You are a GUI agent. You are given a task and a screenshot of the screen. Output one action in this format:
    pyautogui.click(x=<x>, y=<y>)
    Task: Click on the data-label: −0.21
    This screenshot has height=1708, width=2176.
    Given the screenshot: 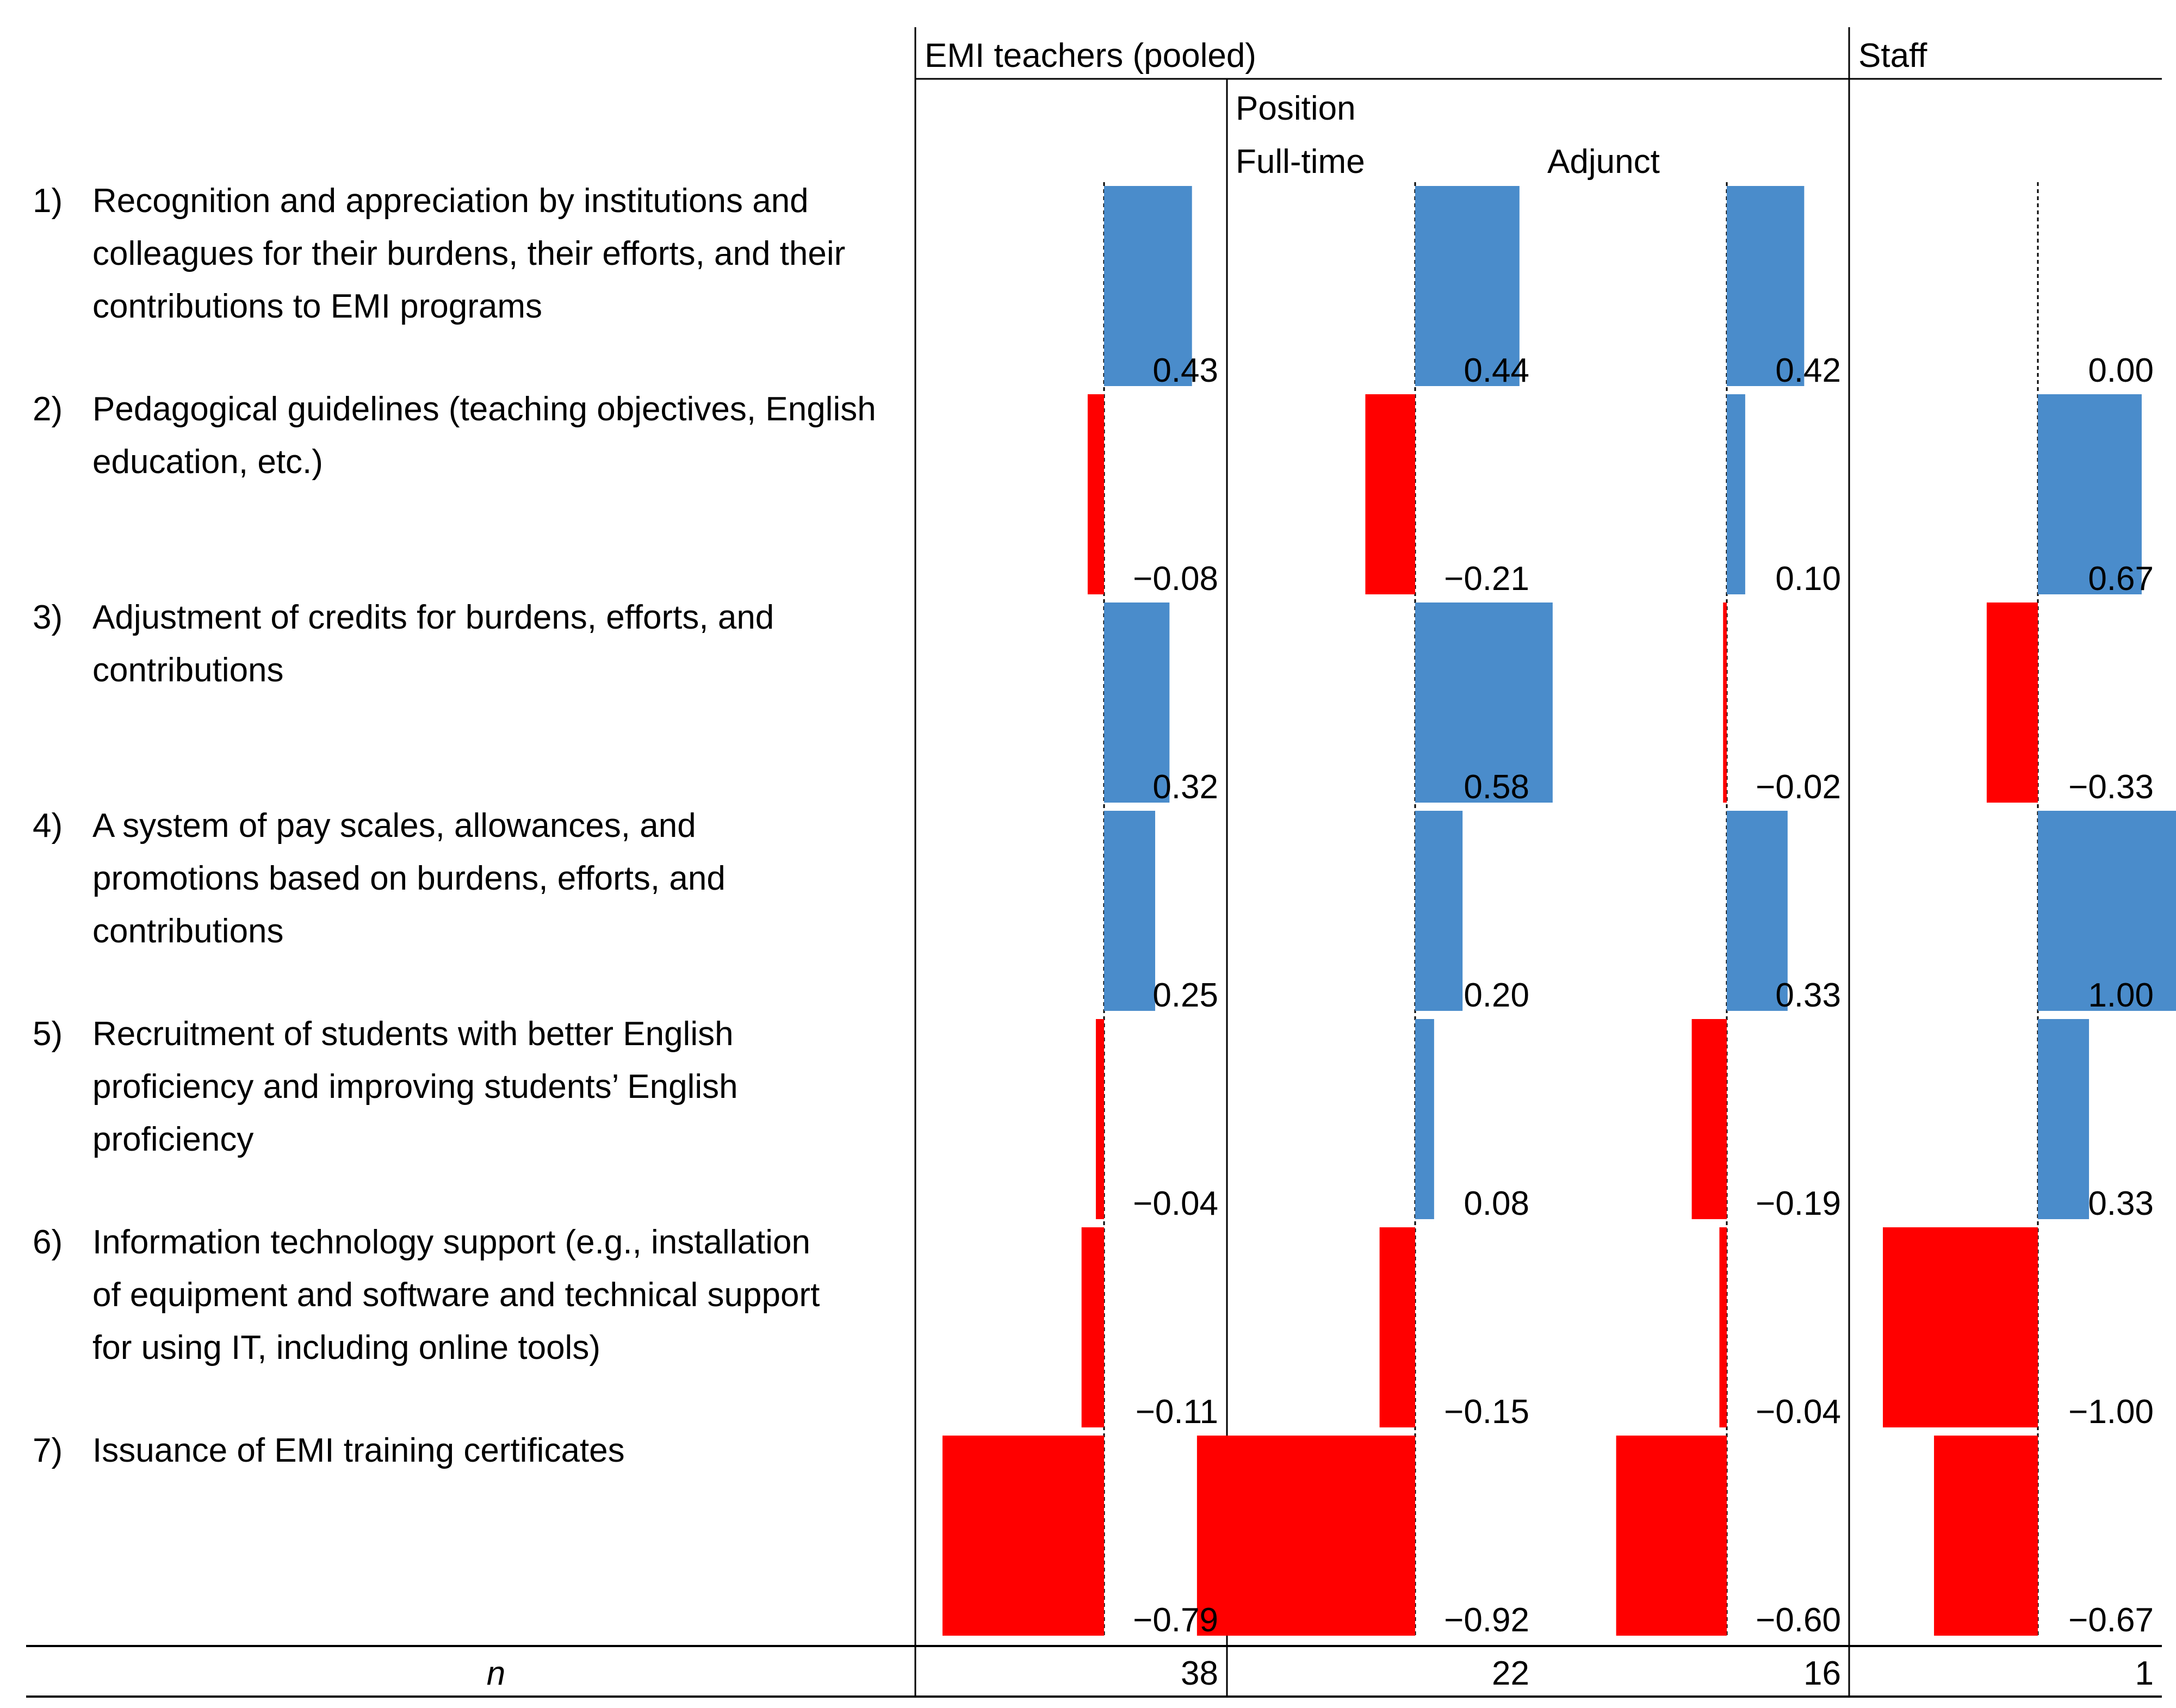 What is the action you would take?
    pyautogui.click(x=1486, y=579)
    